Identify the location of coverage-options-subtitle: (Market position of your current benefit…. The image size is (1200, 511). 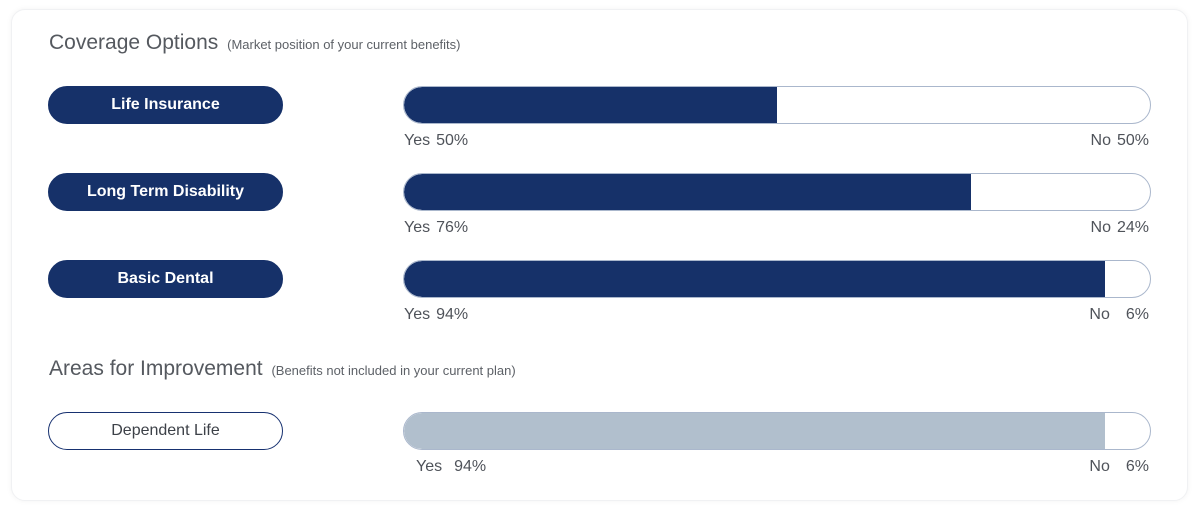
(344, 44).